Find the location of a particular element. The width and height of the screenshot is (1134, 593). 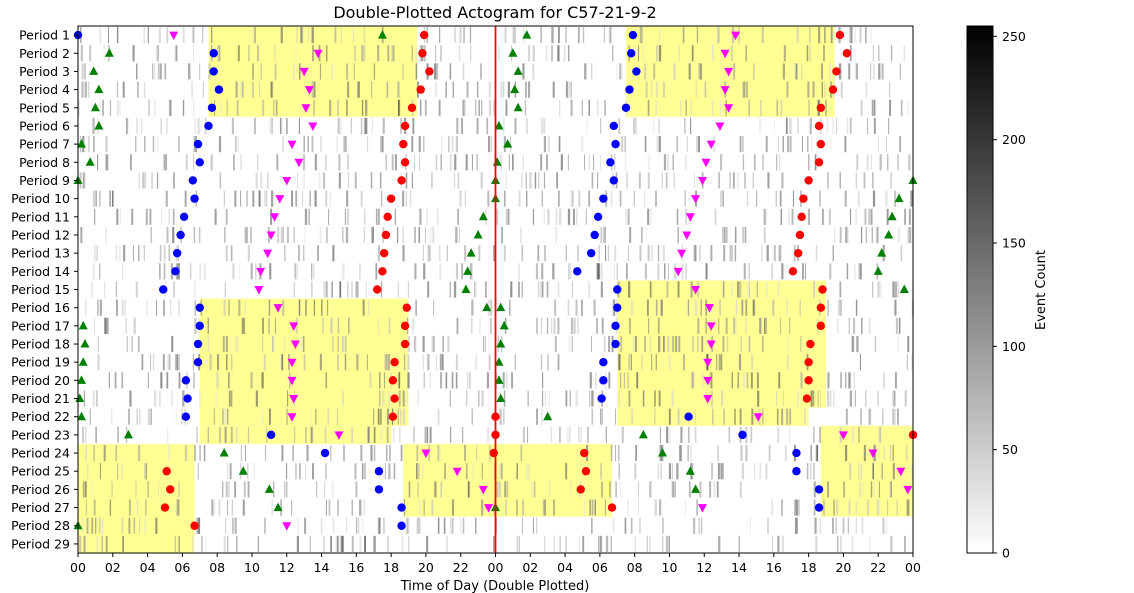

y-tick-label: Period 1 is located at coordinates (44, 35).